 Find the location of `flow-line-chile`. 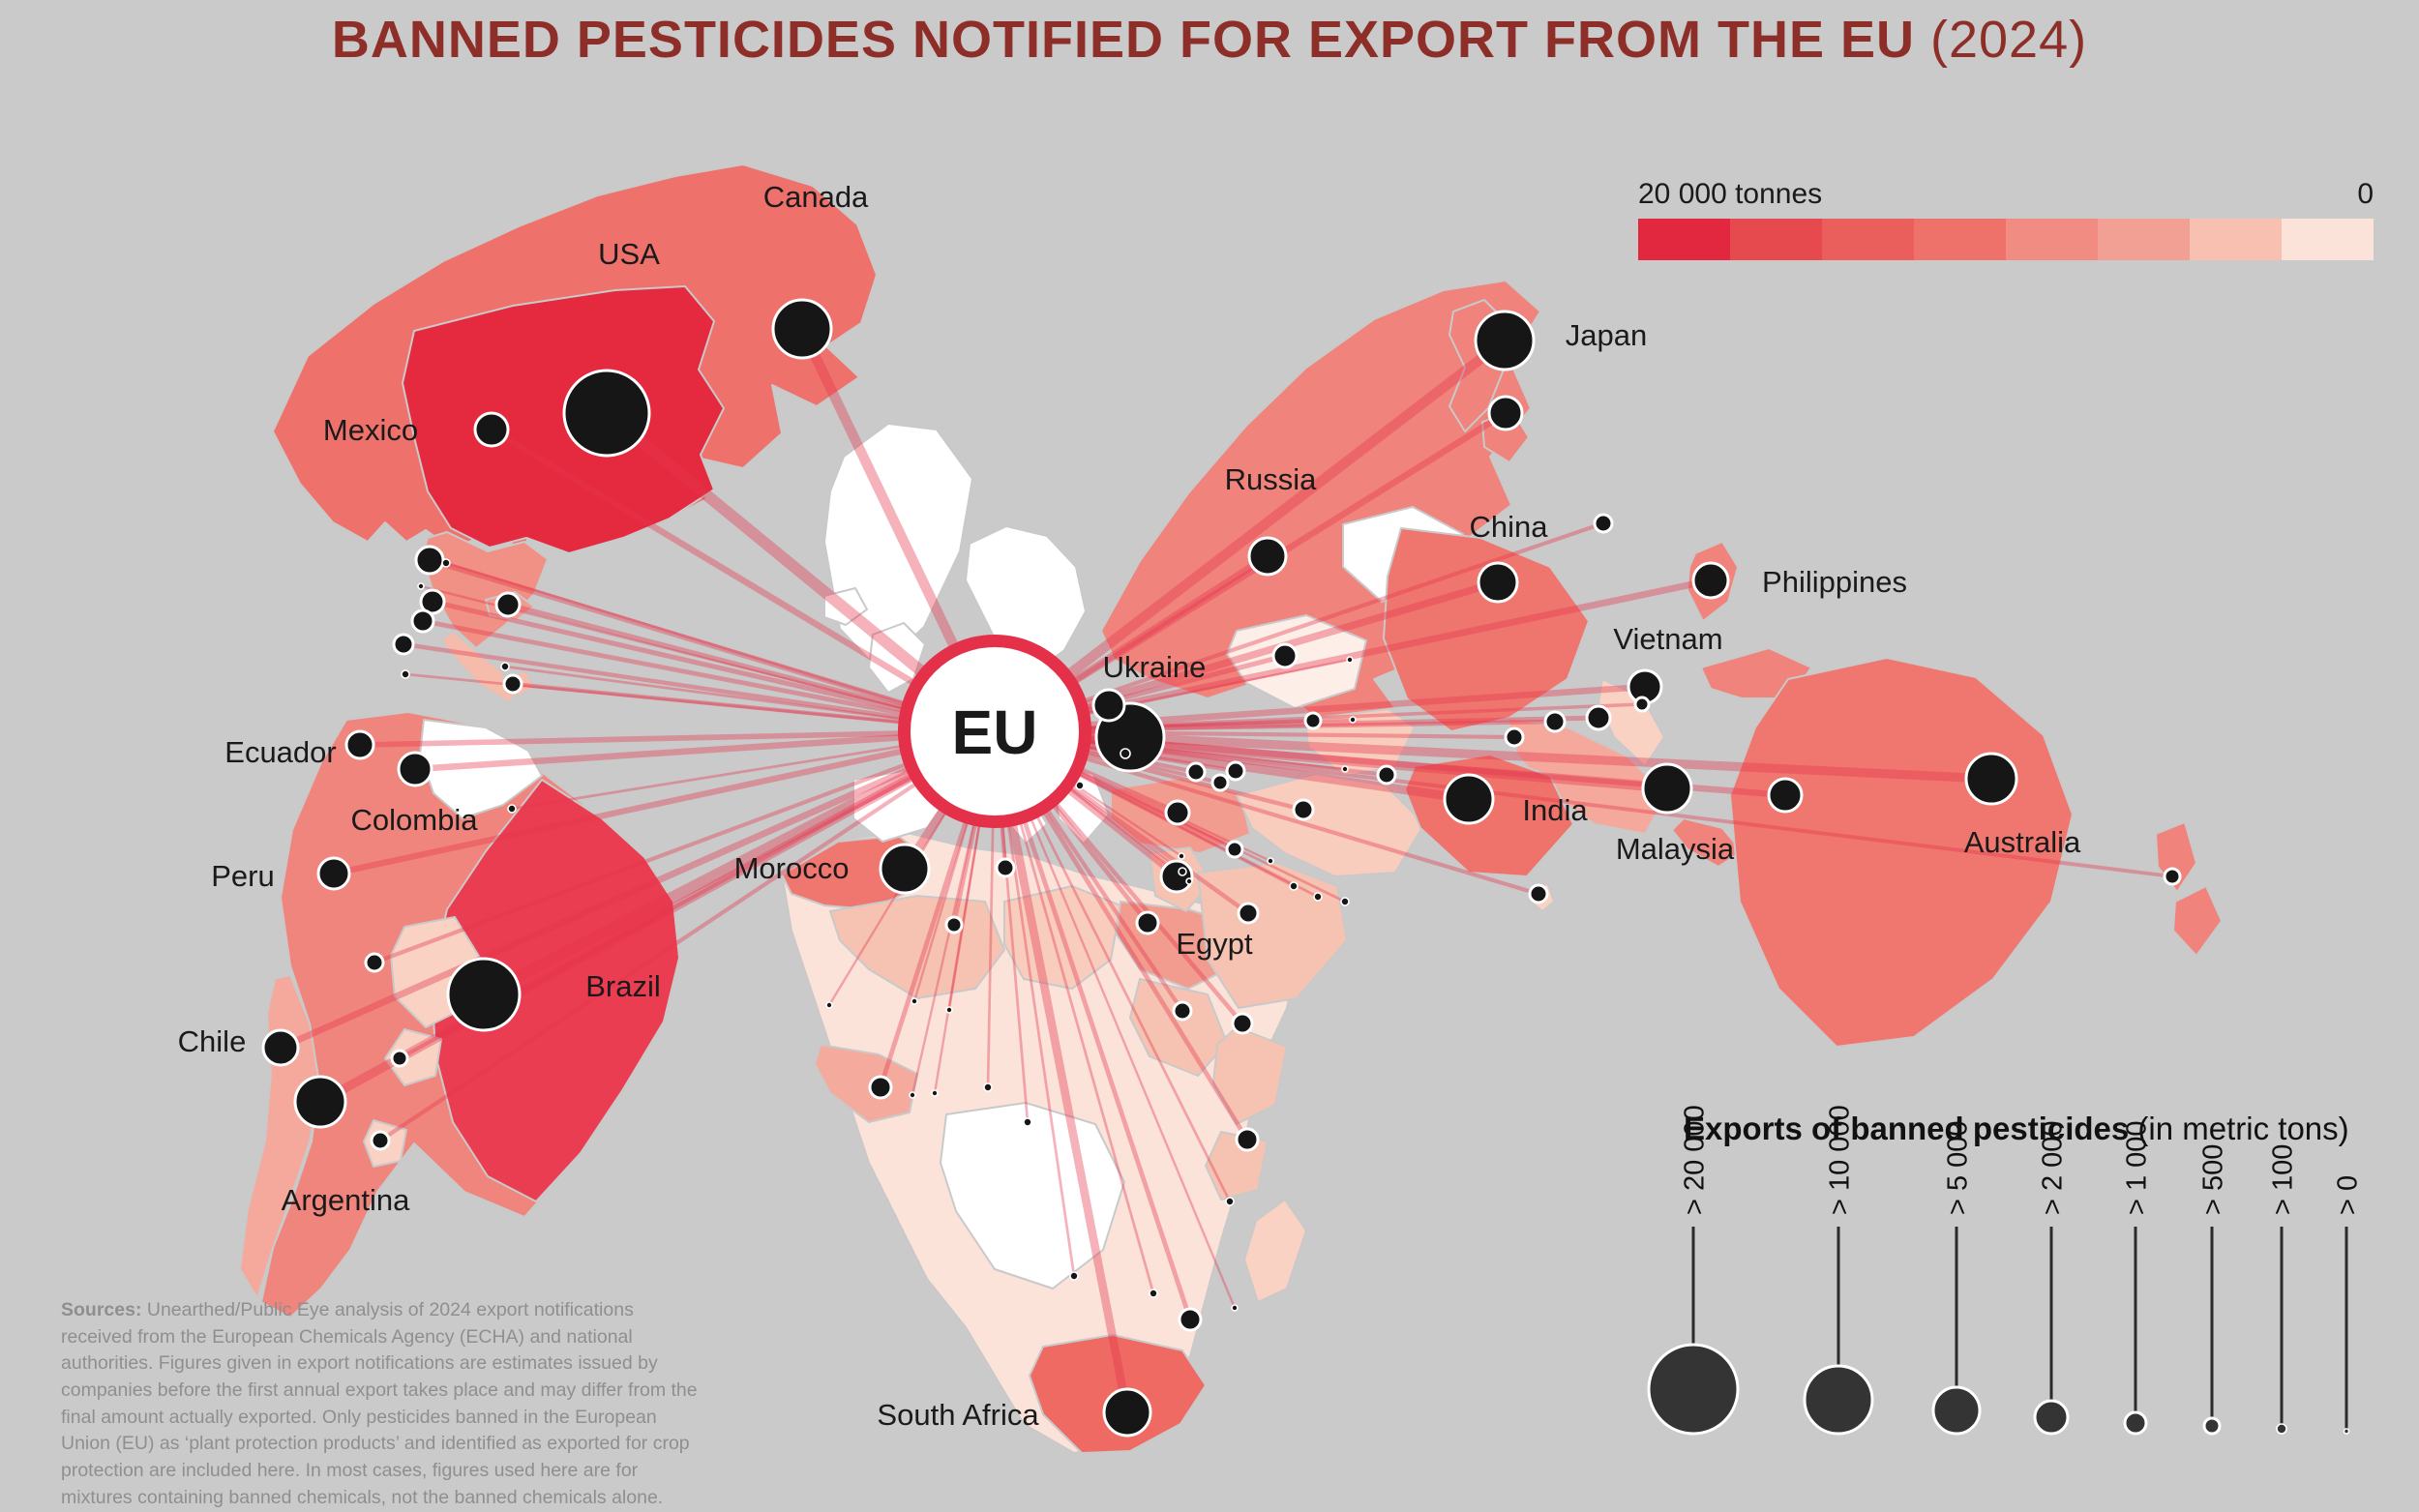

flow-line-chile is located at coordinates (638, 889).